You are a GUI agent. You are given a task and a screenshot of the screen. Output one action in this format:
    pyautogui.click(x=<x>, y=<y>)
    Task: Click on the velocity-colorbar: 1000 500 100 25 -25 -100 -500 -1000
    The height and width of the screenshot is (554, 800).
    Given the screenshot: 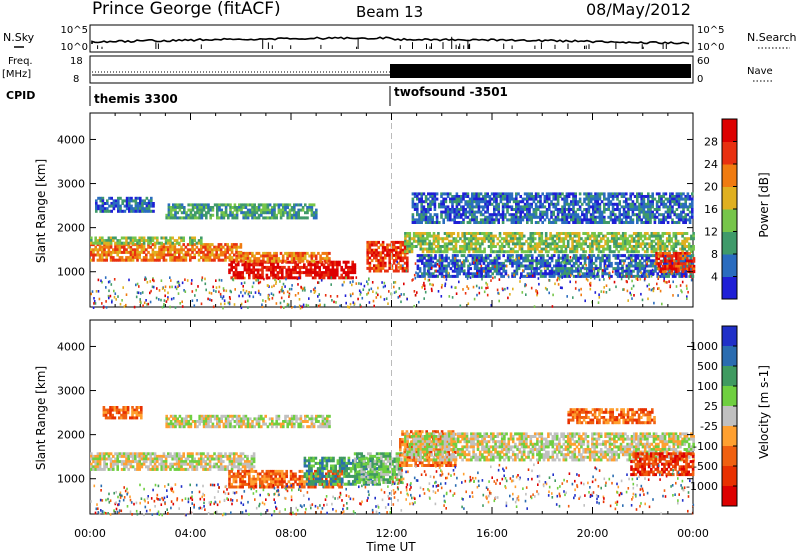 What is the action you would take?
    pyautogui.click(x=712, y=416)
    